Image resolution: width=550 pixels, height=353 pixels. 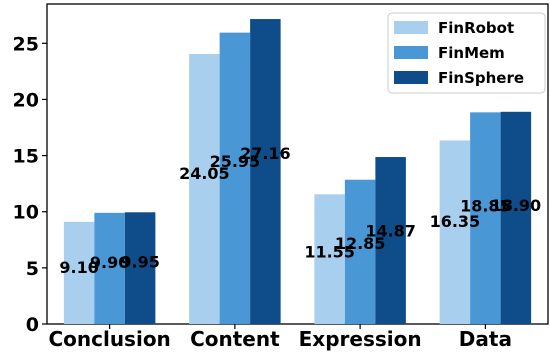 What do you see at coordinates (139, 261) in the screenshot?
I see `data-label: 9.95` at bounding box center [139, 261].